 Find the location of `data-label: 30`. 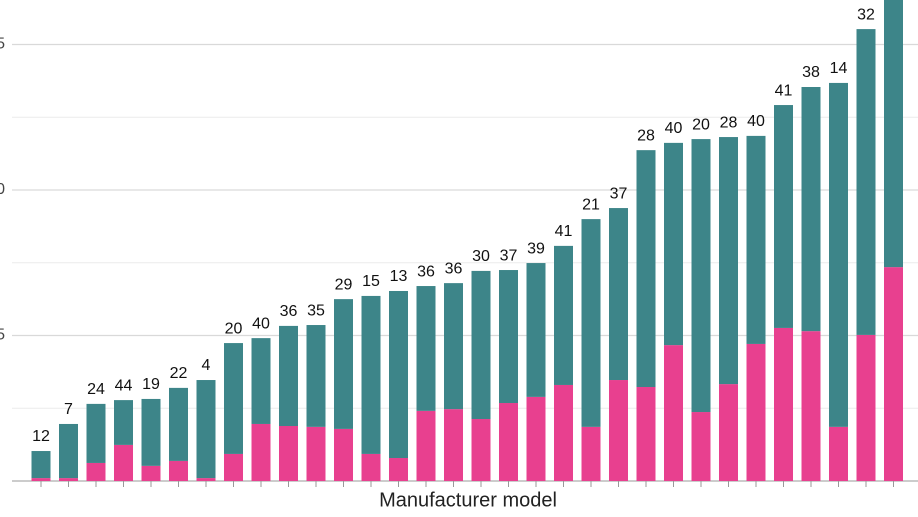

data-label: 30 is located at coordinates (481, 256).